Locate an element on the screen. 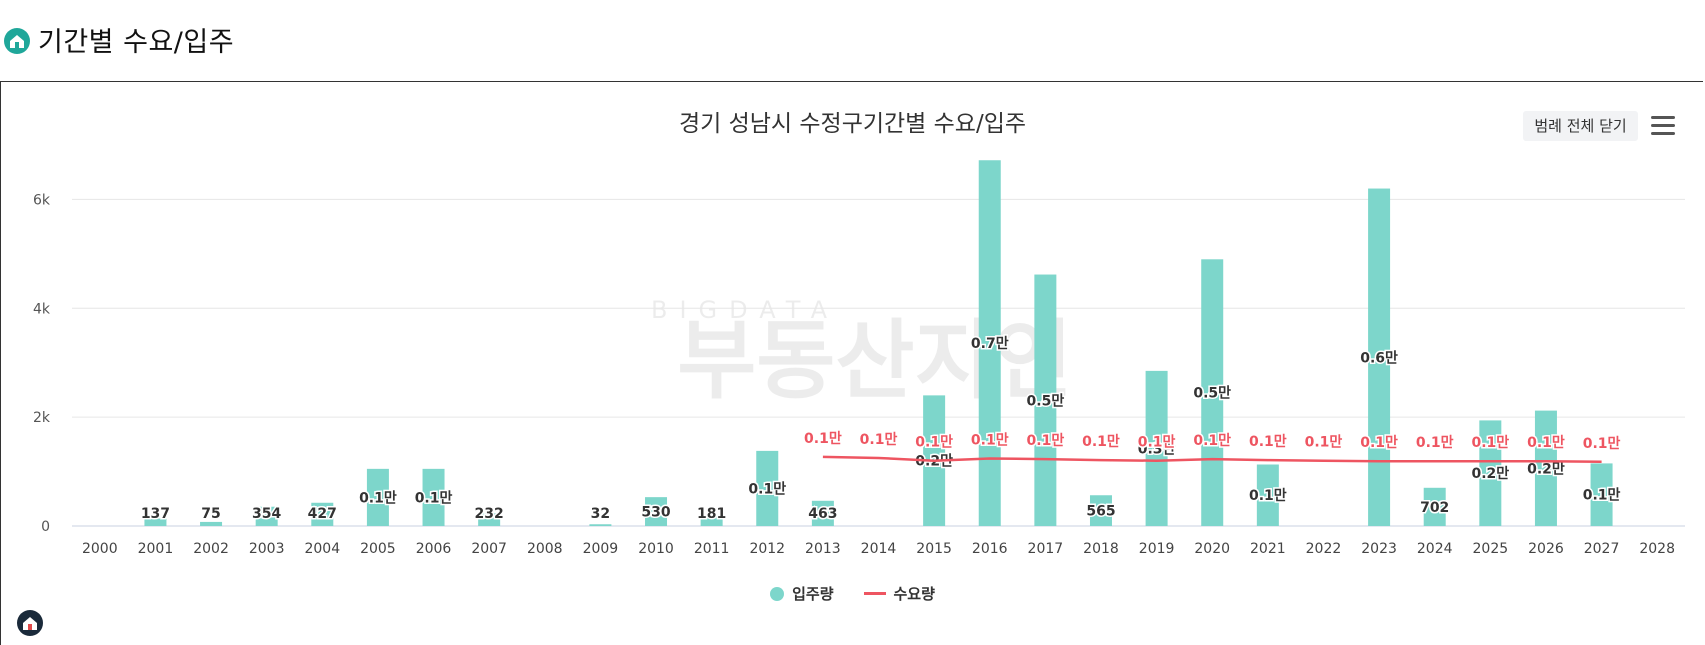  legend-item-line: 수요량 is located at coordinates (899, 593).